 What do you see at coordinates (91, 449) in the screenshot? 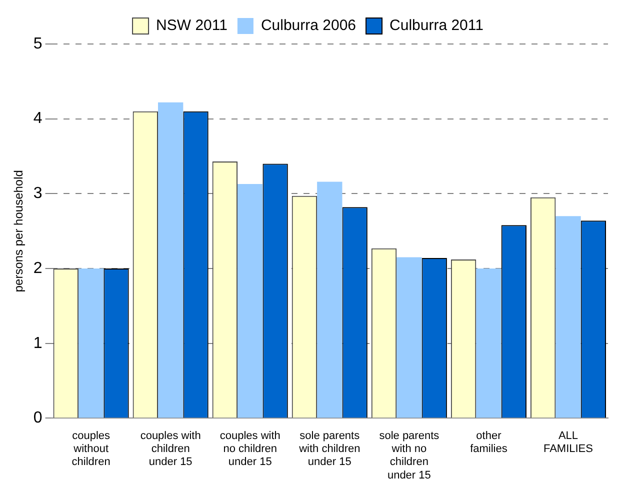
I see `x-tick-label: couples without children` at bounding box center [91, 449].